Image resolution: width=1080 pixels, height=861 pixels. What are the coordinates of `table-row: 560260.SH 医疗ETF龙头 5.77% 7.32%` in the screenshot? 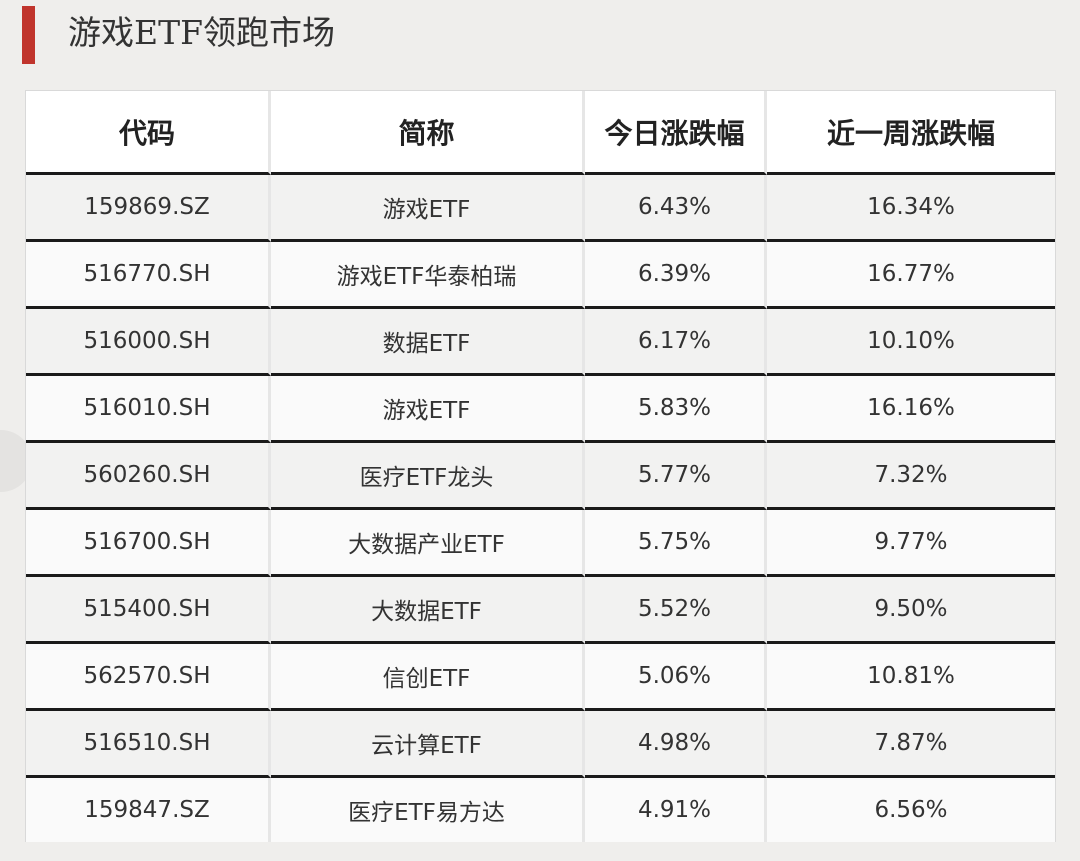 It's located at (540, 476).